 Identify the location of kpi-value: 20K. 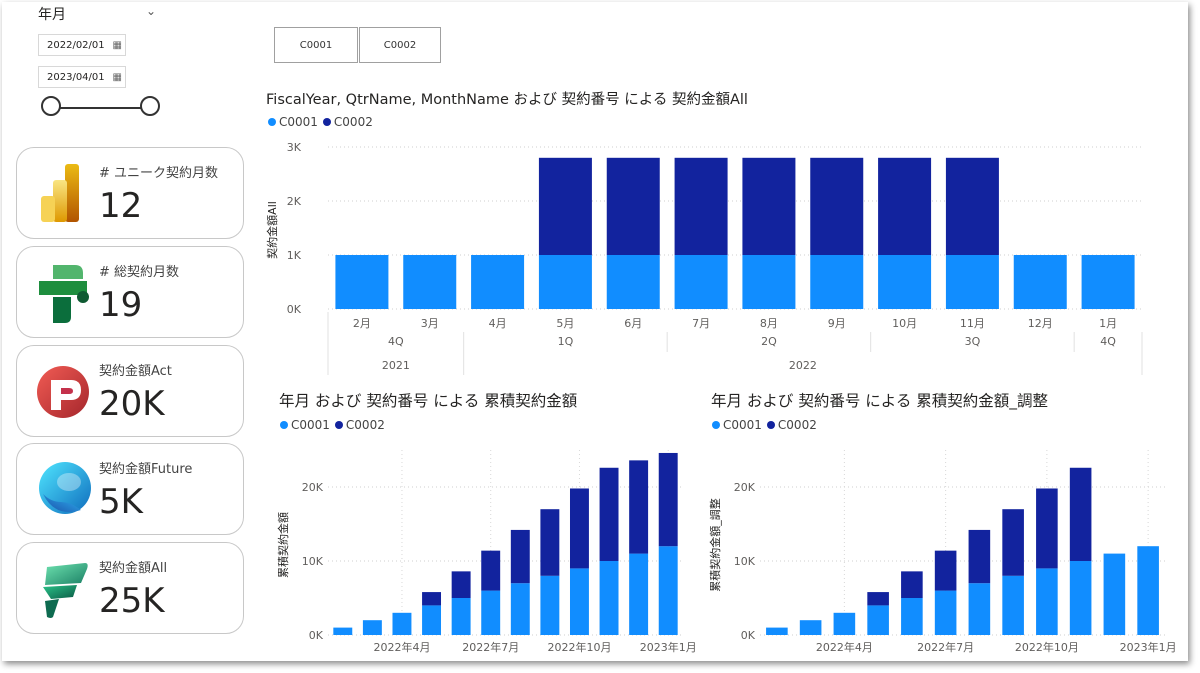
(132, 404).